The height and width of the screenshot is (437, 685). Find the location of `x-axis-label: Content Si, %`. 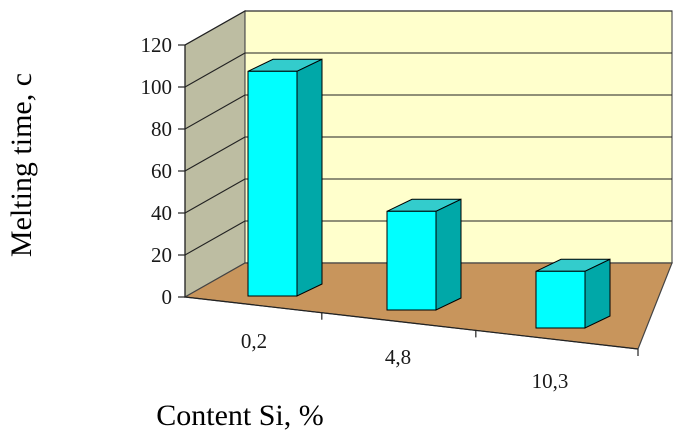

x-axis-label: Content Si, % is located at coordinates (240, 415).